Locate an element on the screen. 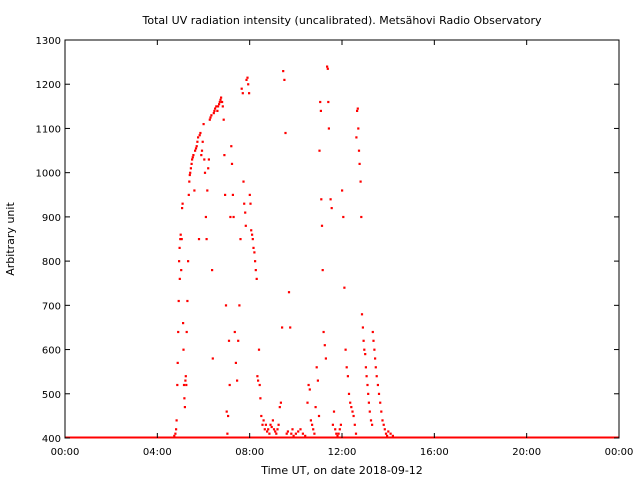 Image resolution: width=640 pixels, height=485 pixels. x-tick-label: 00:00 is located at coordinates (65, 452).